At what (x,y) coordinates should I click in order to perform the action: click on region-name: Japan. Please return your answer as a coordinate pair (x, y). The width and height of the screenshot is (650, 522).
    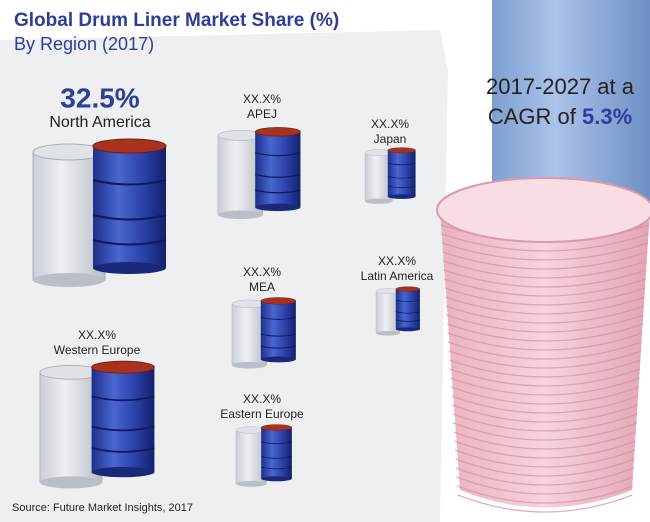
    Looking at the image, I should click on (390, 139).